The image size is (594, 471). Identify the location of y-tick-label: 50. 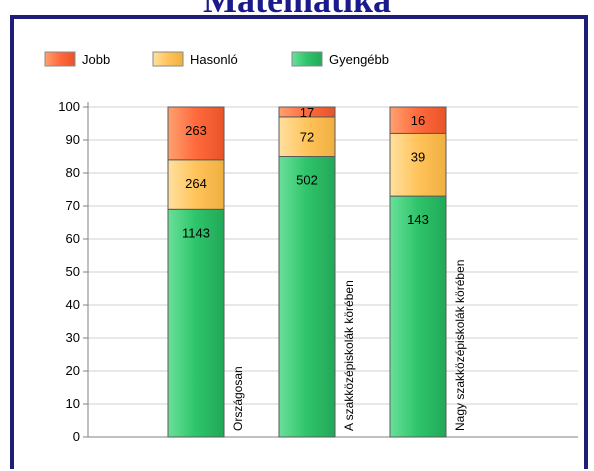
(73, 271).